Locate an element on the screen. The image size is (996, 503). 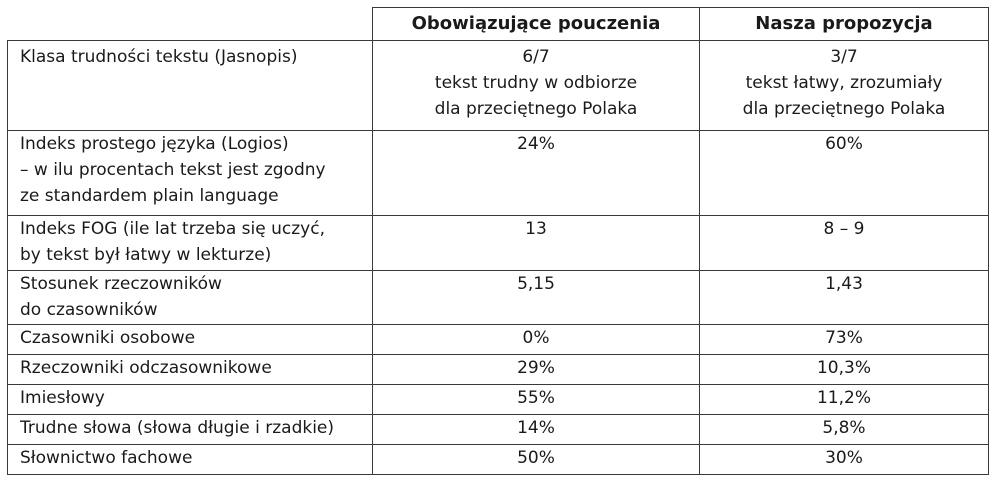
row-label-line: Indeks FOG (ile lat trzeba się uczyć, is located at coordinates (172, 229).